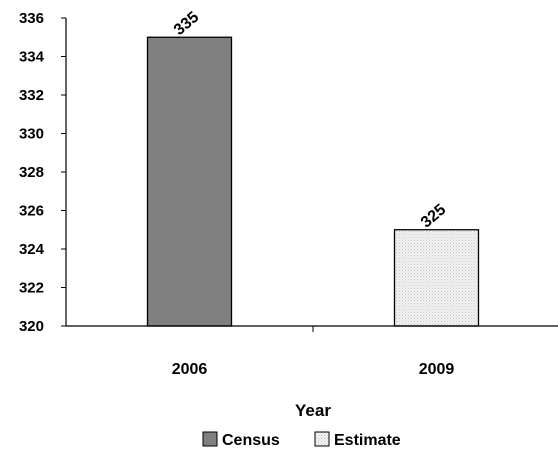 This screenshot has width=558, height=456. What do you see at coordinates (251, 440) in the screenshot?
I see `legend-label-census: Census` at bounding box center [251, 440].